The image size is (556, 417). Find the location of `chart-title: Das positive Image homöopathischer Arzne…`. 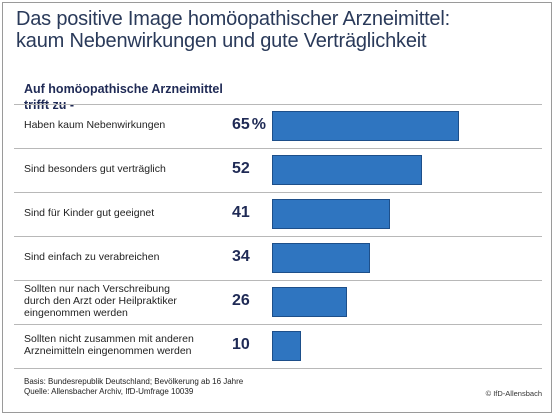

chart-title: Das positive Image homöopathischer Arzne… is located at coordinates (281, 30).